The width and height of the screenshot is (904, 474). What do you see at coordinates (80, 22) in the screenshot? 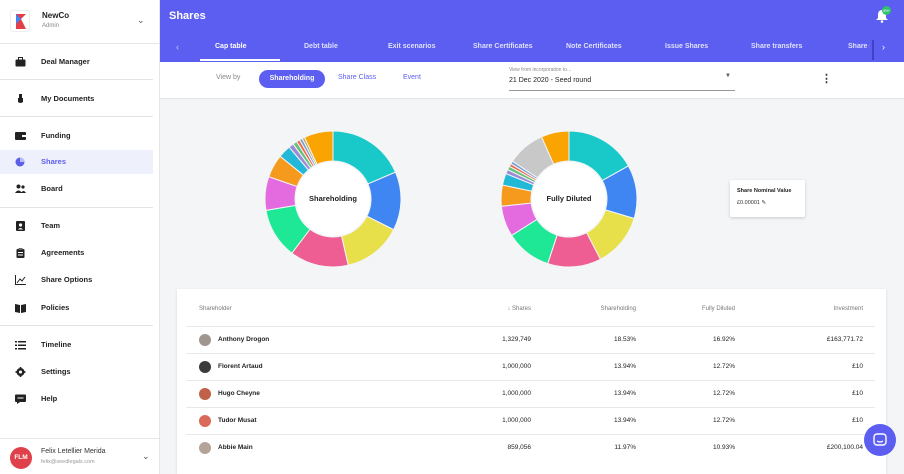
I see `org-switcher: NewCo Admin ⌄` at bounding box center [80, 22].